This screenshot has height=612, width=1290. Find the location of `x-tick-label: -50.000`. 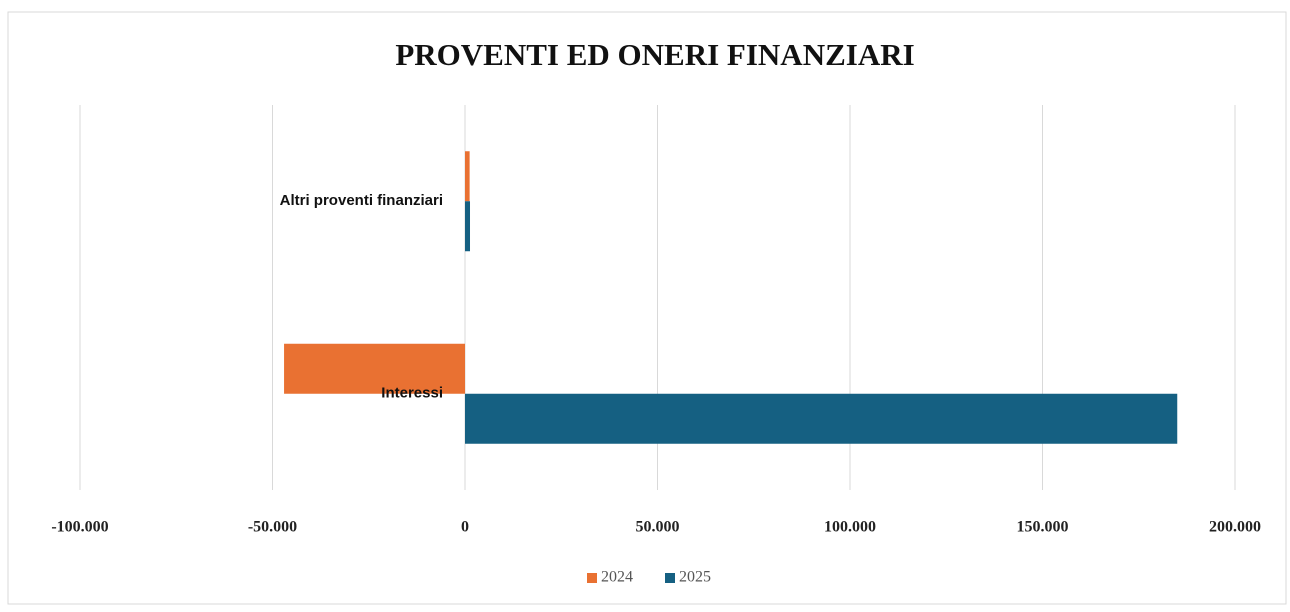

x-tick-label: -50.000 is located at coordinates (272, 527).